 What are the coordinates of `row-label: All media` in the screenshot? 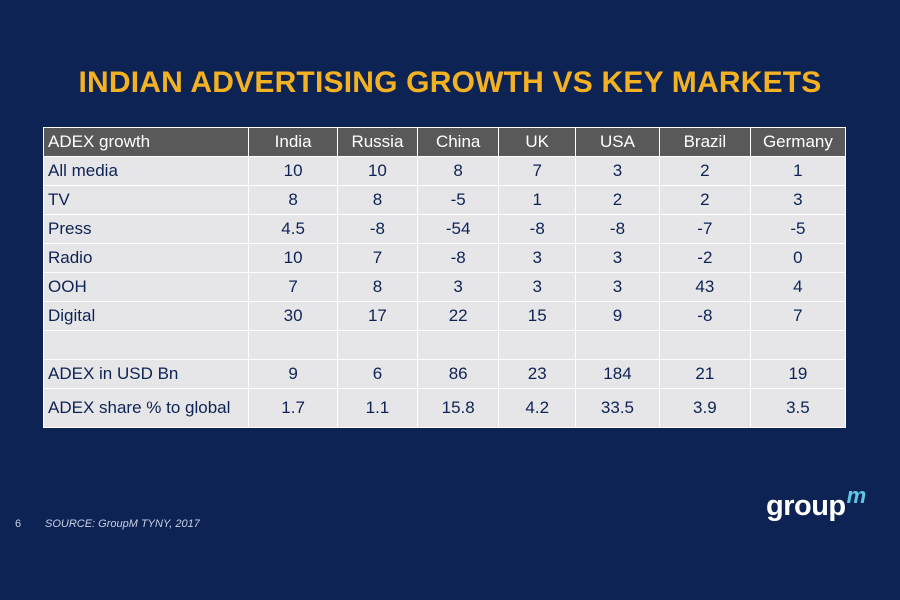 It's located at (146, 171).